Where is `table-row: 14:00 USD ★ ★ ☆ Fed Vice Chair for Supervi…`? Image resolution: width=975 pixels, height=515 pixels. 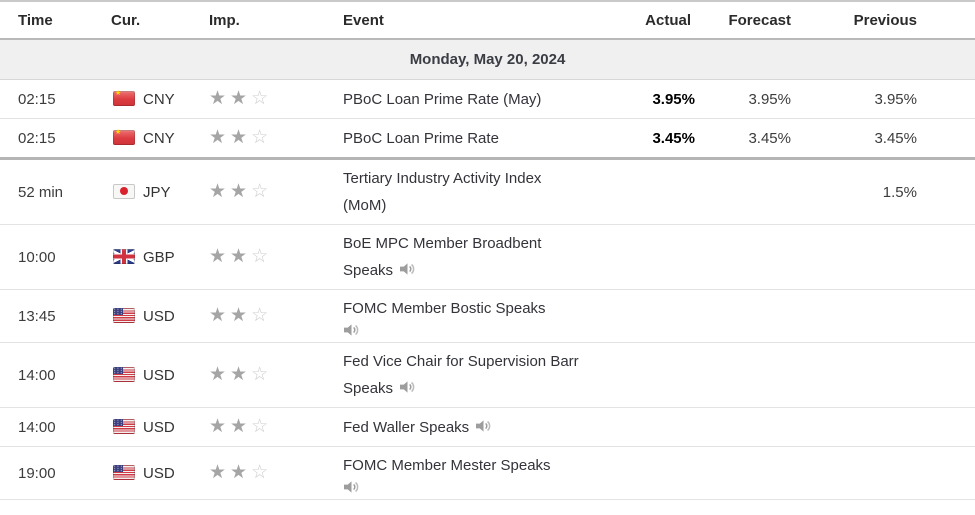
table-row: 14:00 USD ★ ★ ☆ Fed Vice Chair for Supervi… is located at coordinates (487, 375).